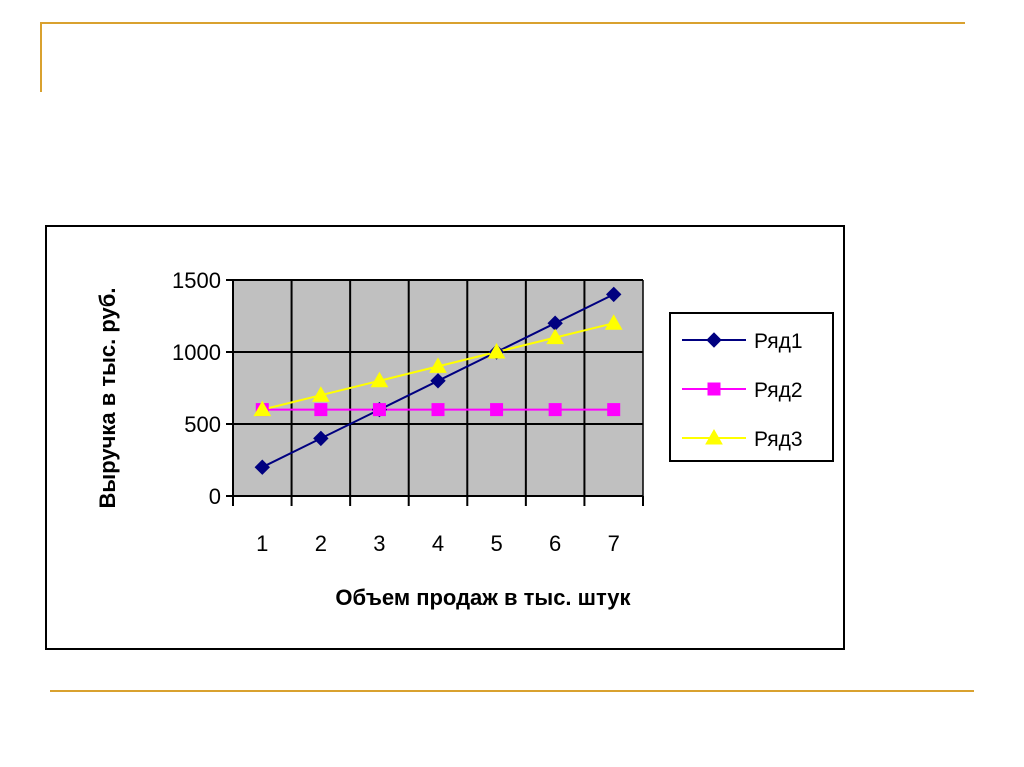  What do you see at coordinates (262, 543) in the screenshot?
I see `x-tick-label: 1` at bounding box center [262, 543].